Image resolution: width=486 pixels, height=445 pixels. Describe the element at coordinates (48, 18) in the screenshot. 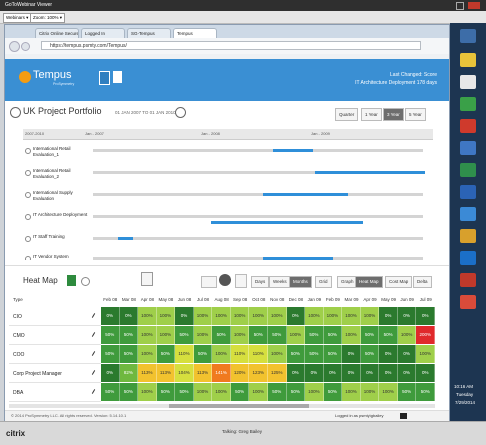

I see `zoom-menu: Zoom: 100% ▾` at that location.